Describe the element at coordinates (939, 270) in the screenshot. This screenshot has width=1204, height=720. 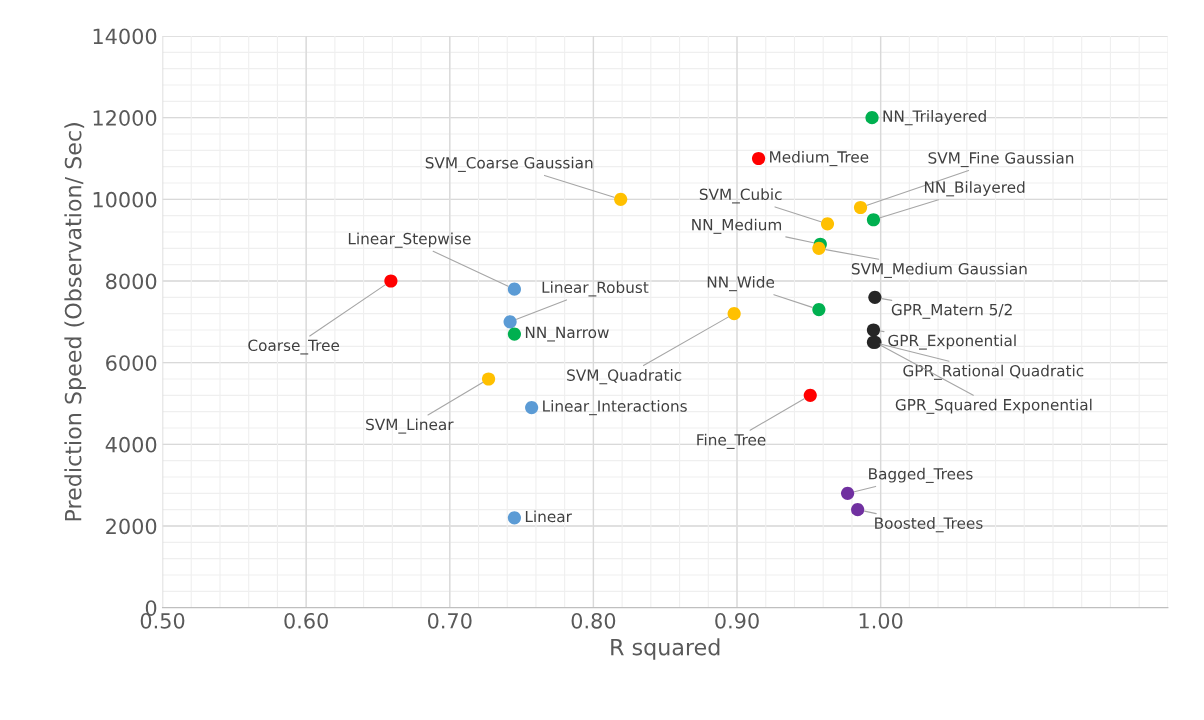
I see `annotation: SVM_Medium Gaussian` at that location.